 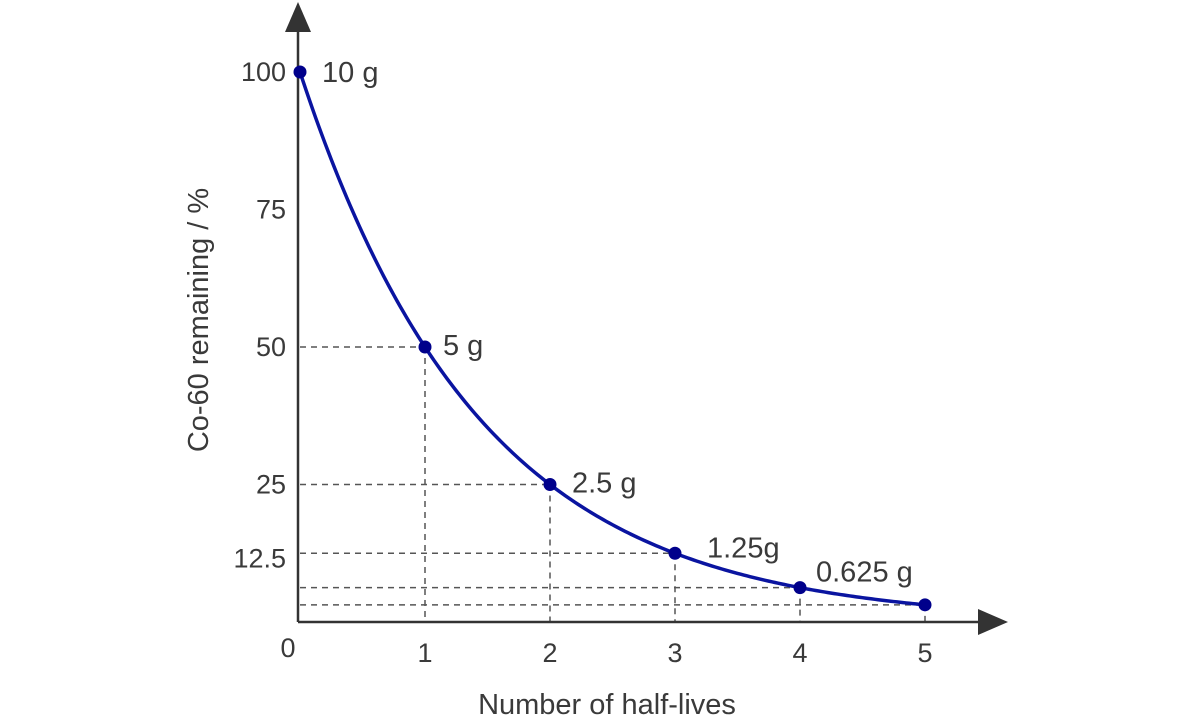 What do you see at coordinates (271, 485) in the screenshot?
I see `y-tick-label: 25` at bounding box center [271, 485].